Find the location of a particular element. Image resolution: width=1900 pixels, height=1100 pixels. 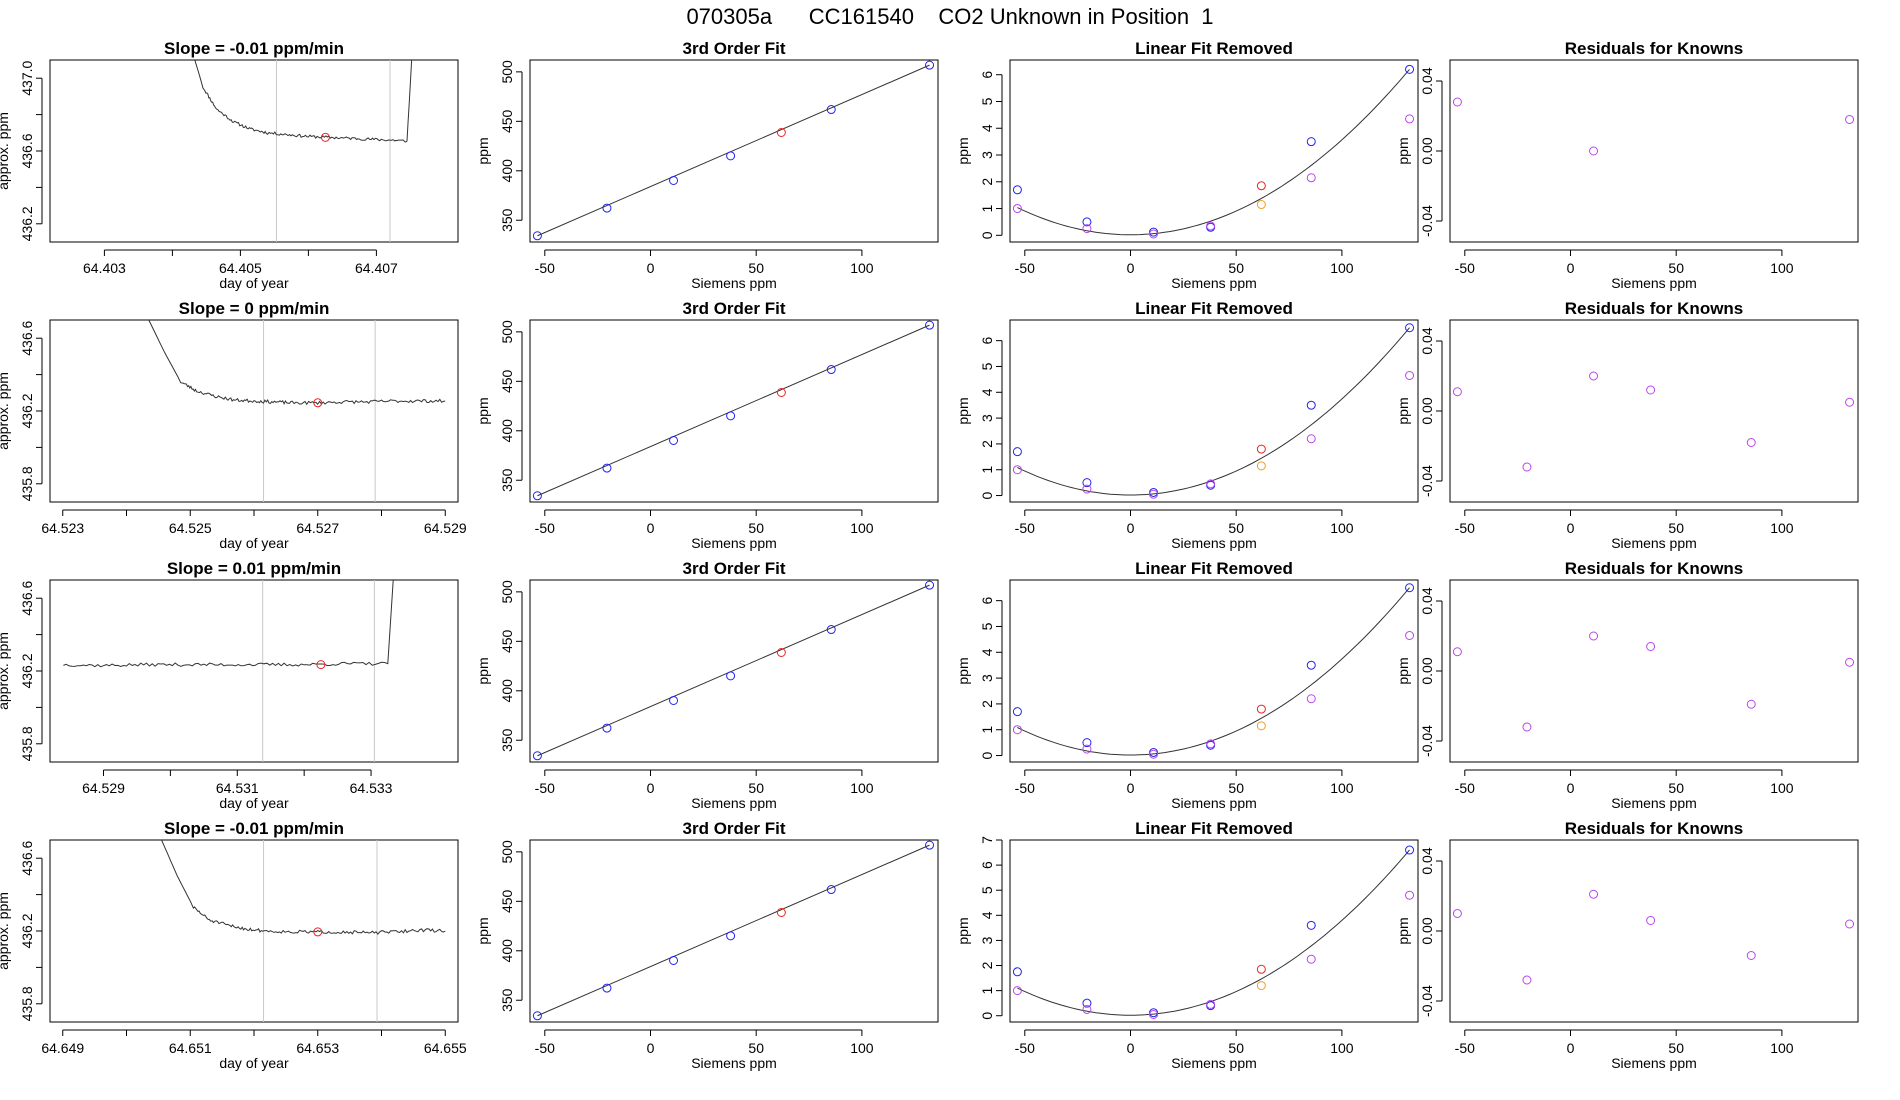

y-tick-label: 0.04 is located at coordinates (1427, 860).